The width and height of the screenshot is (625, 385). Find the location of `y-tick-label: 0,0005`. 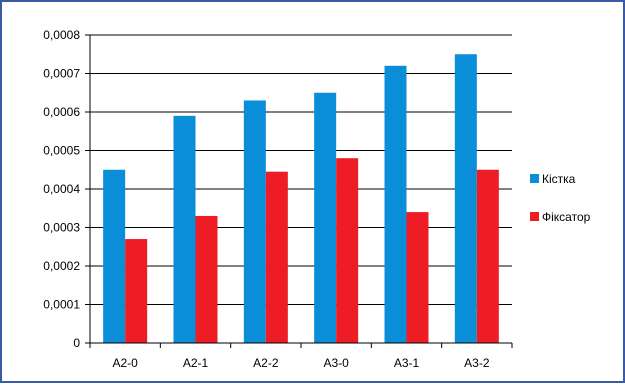

y-tick-label: 0,0005 is located at coordinates (61, 151).